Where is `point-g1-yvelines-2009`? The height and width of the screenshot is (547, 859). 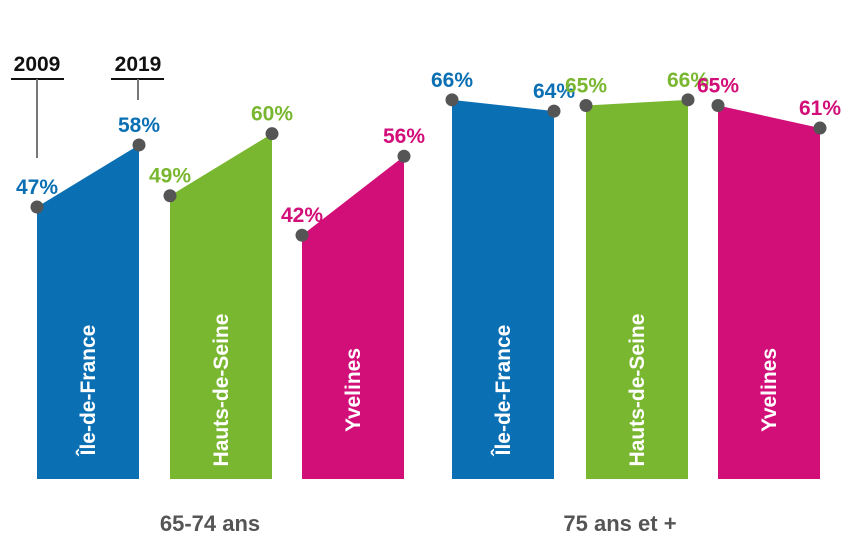 point-g1-yvelines-2009 is located at coordinates (302, 235).